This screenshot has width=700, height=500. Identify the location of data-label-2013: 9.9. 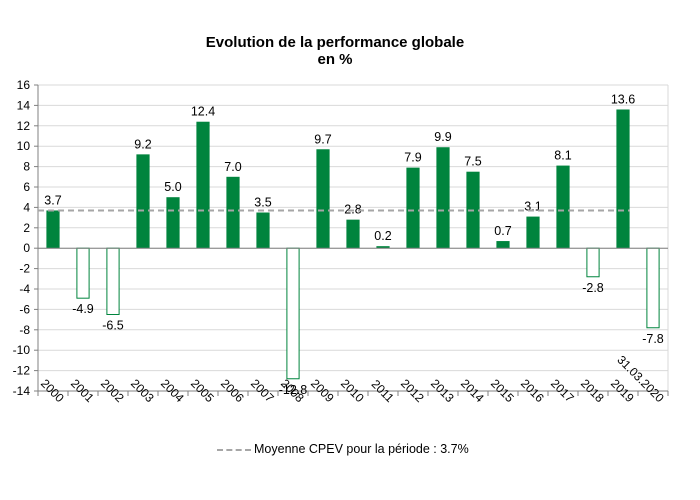
(442, 137).